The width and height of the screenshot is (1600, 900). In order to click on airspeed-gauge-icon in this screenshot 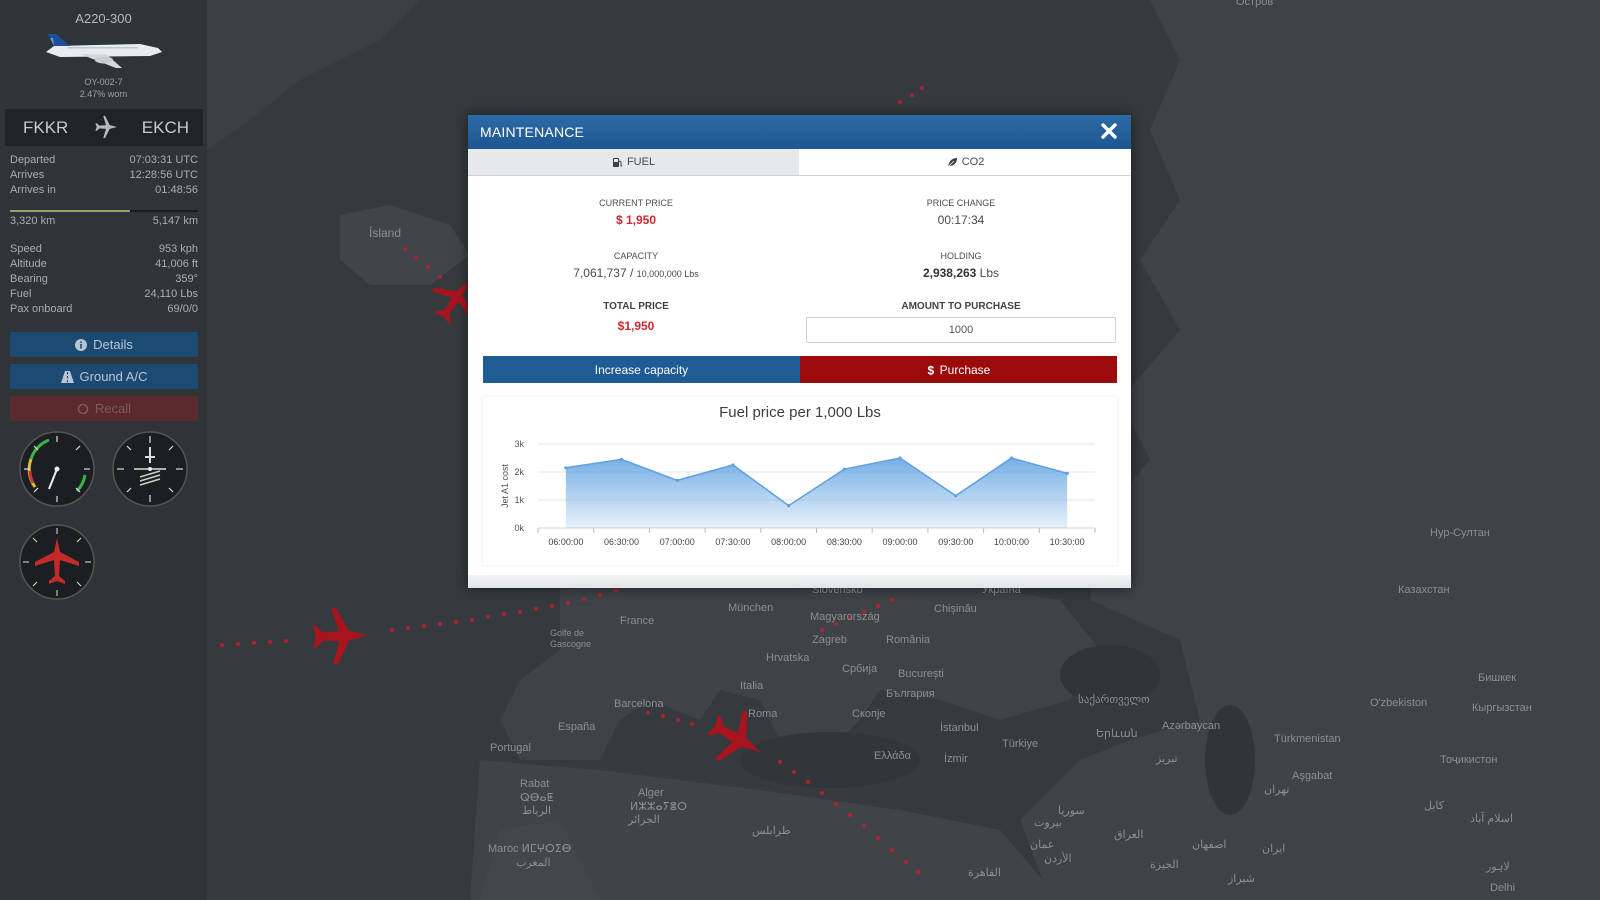, I will do `click(57, 469)`.